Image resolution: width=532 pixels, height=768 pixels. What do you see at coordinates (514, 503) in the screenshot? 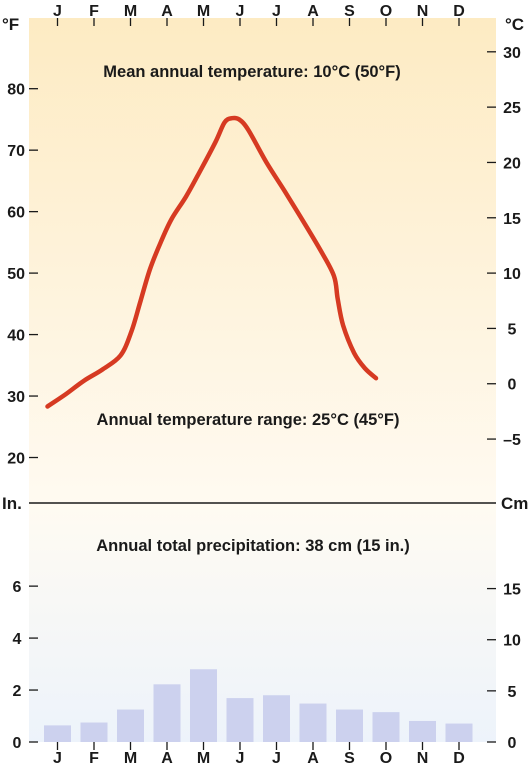
I see `precipitation-right-unit: Cm` at bounding box center [514, 503].